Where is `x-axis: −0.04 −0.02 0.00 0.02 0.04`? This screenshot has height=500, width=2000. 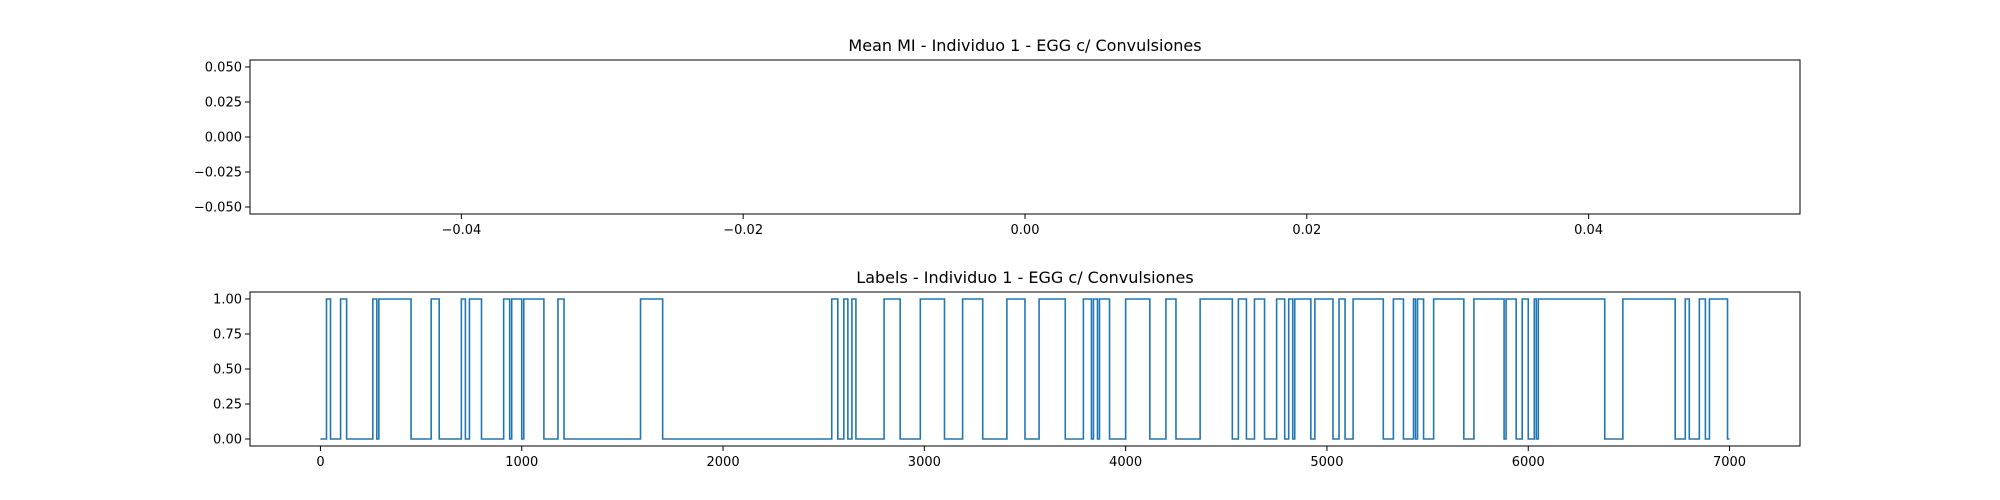
x-axis: −0.04 −0.02 0.00 0.02 0.04 is located at coordinates (1022, 226).